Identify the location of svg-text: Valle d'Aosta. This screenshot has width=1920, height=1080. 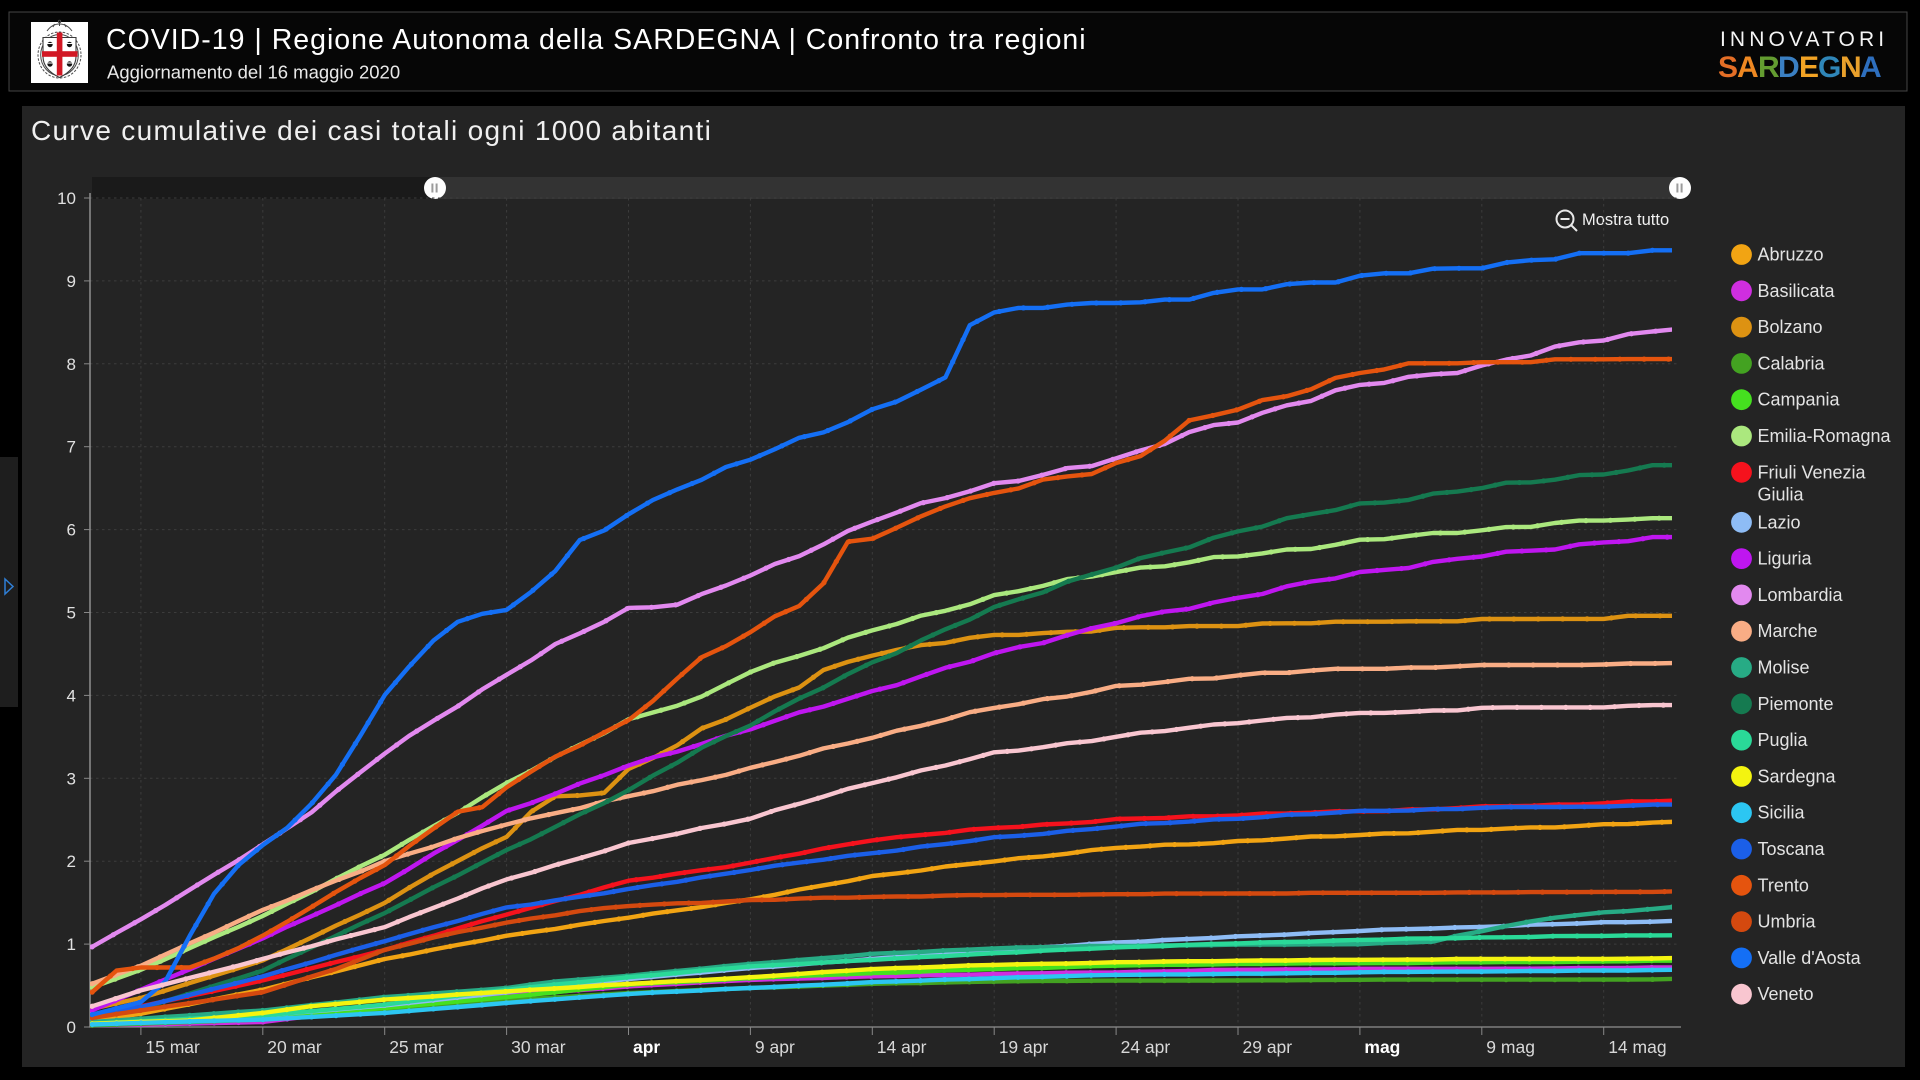
(1810, 958).